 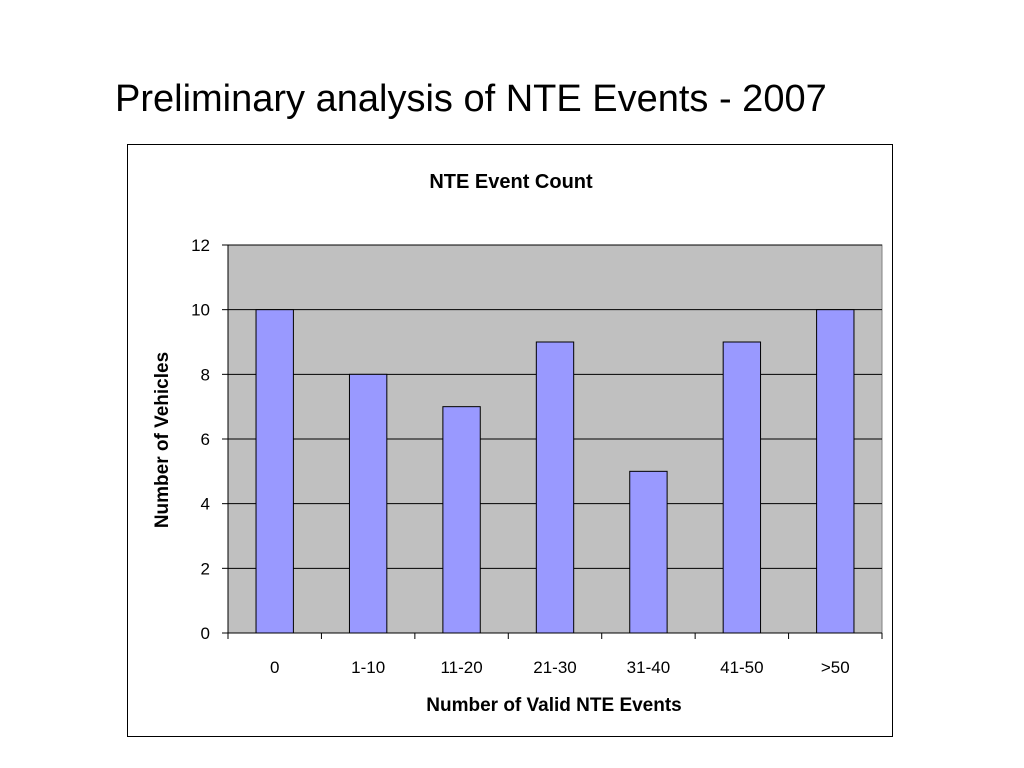 What do you see at coordinates (835, 471) in the screenshot?
I see `bar->50` at bounding box center [835, 471].